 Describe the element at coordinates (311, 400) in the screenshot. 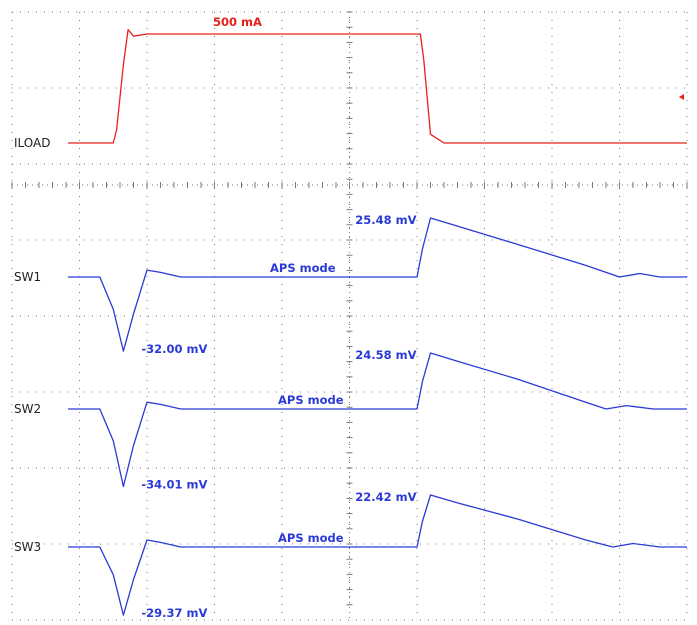

I see `annotation-sw2: APS mode` at that location.